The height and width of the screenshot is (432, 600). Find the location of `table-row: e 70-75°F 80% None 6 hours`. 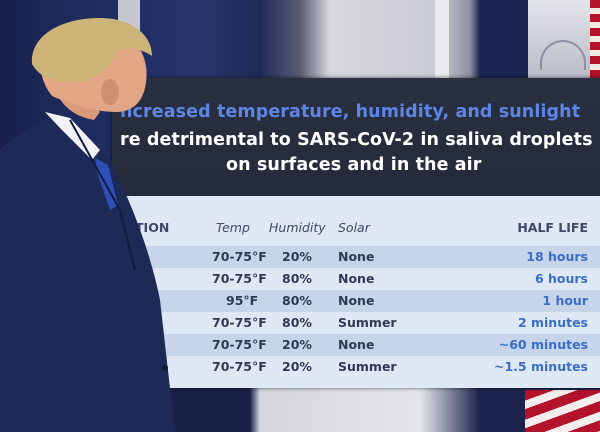

table-row: e 70-75°F 80% None 6 hours is located at coordinates (356, 279).